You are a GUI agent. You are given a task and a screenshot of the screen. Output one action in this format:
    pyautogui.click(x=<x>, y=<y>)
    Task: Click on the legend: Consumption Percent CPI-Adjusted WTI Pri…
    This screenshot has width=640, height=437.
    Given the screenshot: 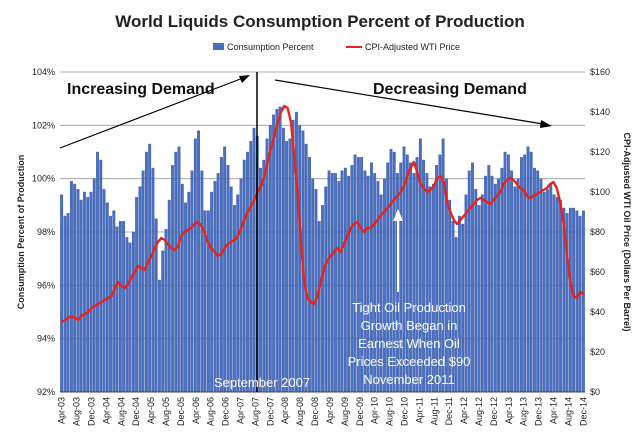 What is the action you would take?
    pyautogui.click(x=336, y=47)
    